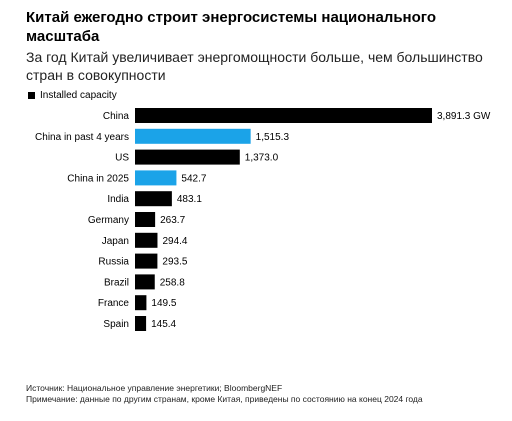 The height and width of the screenshot is (421, 512). I want to click on bar-germany, so click(145, 219).